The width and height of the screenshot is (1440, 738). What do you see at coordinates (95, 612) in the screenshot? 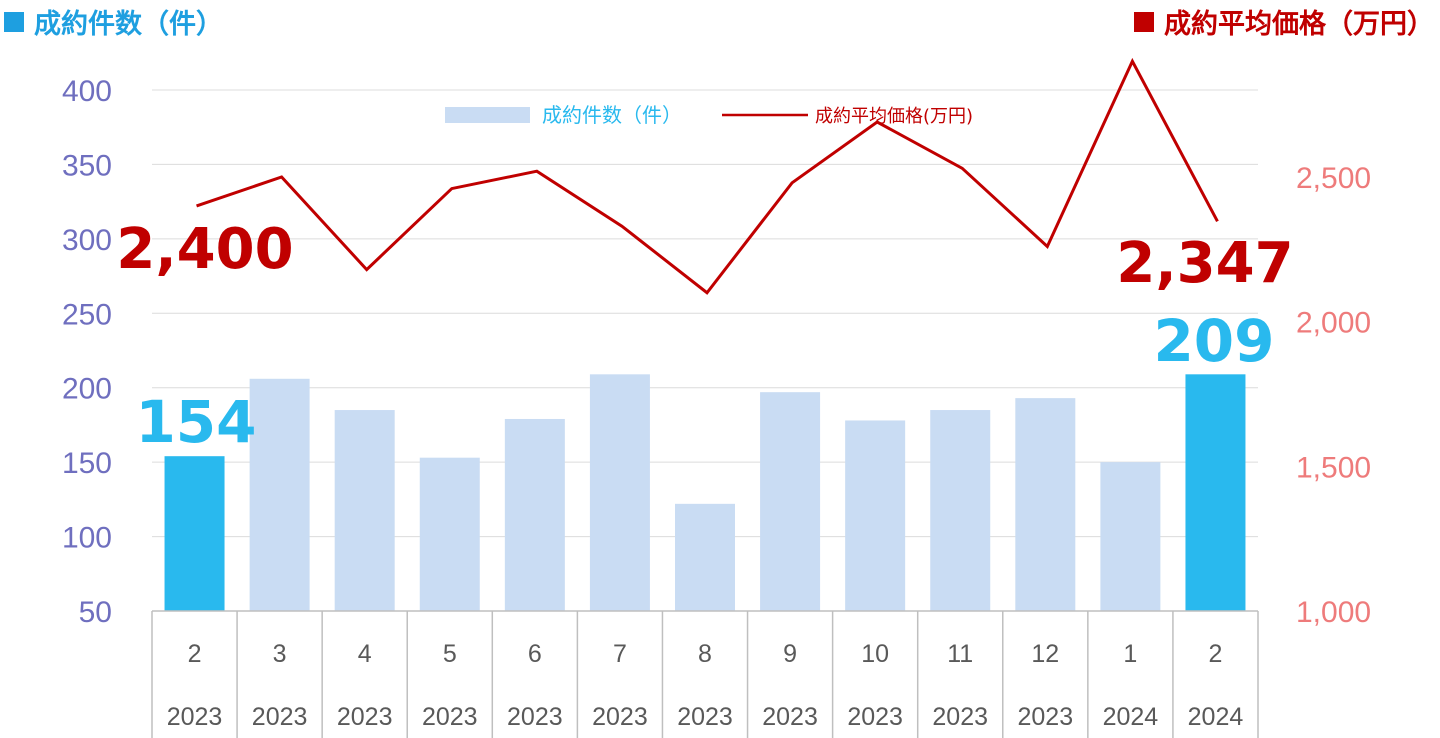
I see `left-axis-tick-label: 50` at bounding box center [95, 612].